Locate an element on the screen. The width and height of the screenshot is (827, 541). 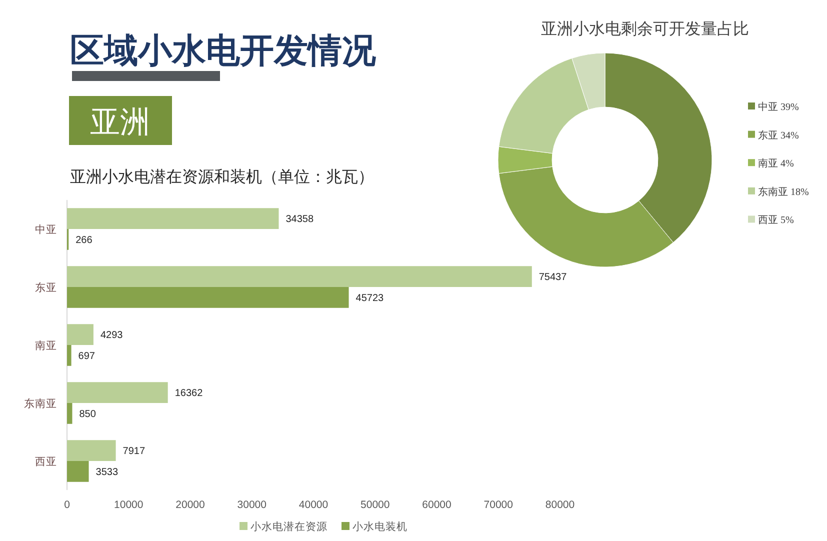
data-label: 266 is located at coordinates (84, 240).